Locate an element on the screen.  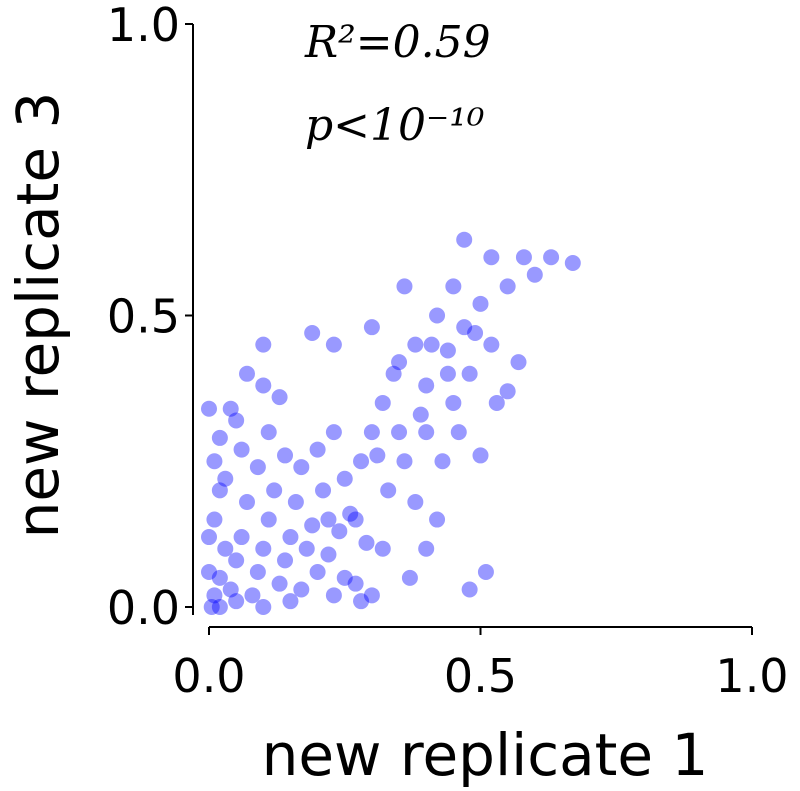
x-tick-label: 0.0 is located at coordinates (208, 676).